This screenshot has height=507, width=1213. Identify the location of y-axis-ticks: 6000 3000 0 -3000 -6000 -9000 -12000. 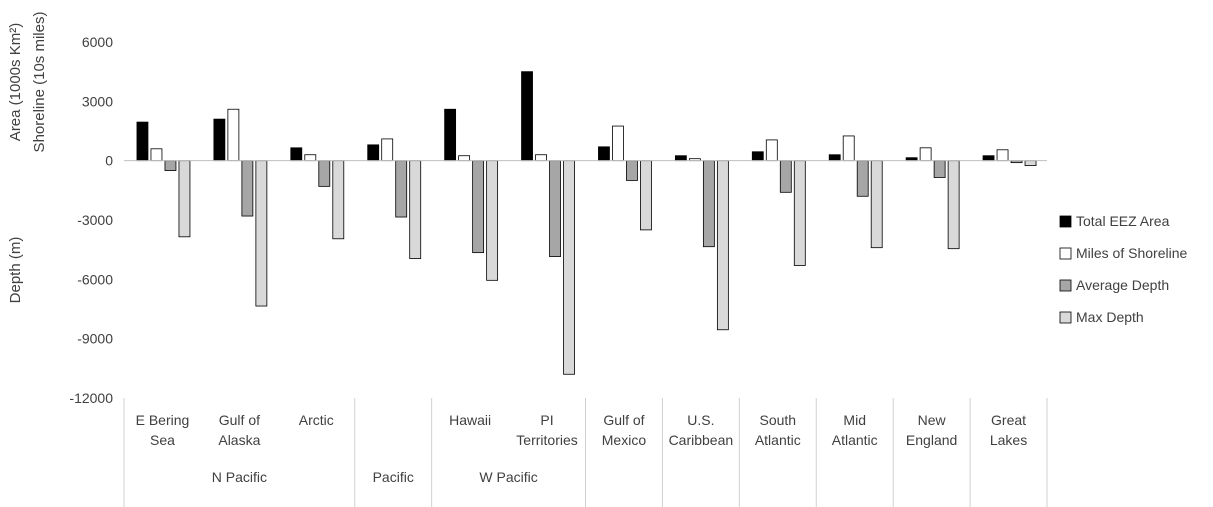
(91, 220).